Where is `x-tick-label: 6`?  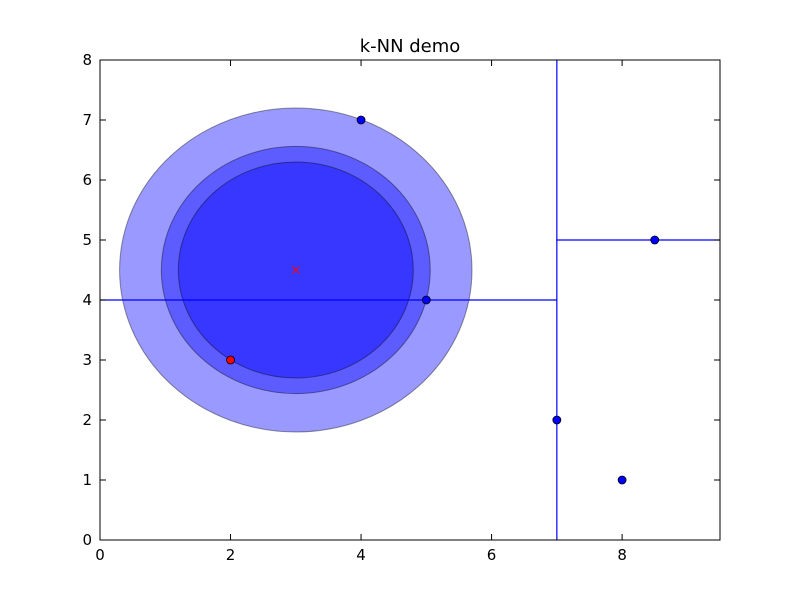
x-tick-label: 6 is located at coordinates (492, 555).